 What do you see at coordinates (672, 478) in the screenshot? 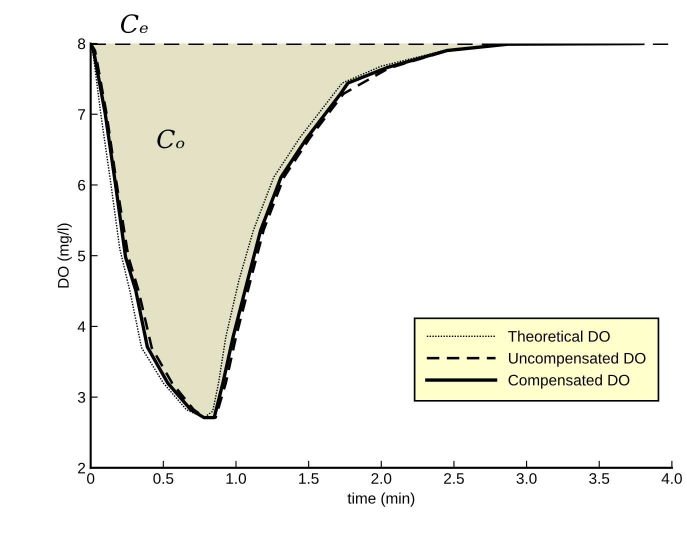
I see `x-tick-label: 4.0` at bounding box center [672, 478].